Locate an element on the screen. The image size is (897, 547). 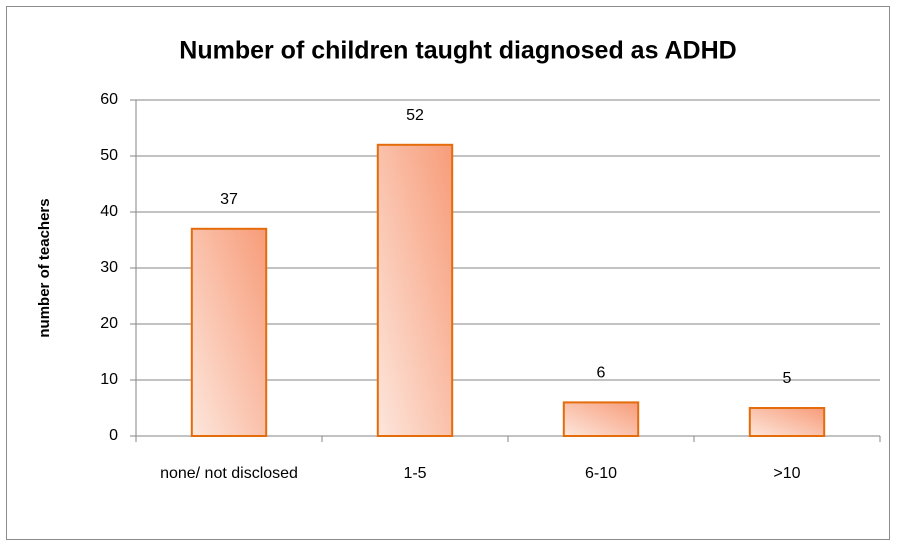
y-tick-label: 10 is located at coordinates (109, 379).